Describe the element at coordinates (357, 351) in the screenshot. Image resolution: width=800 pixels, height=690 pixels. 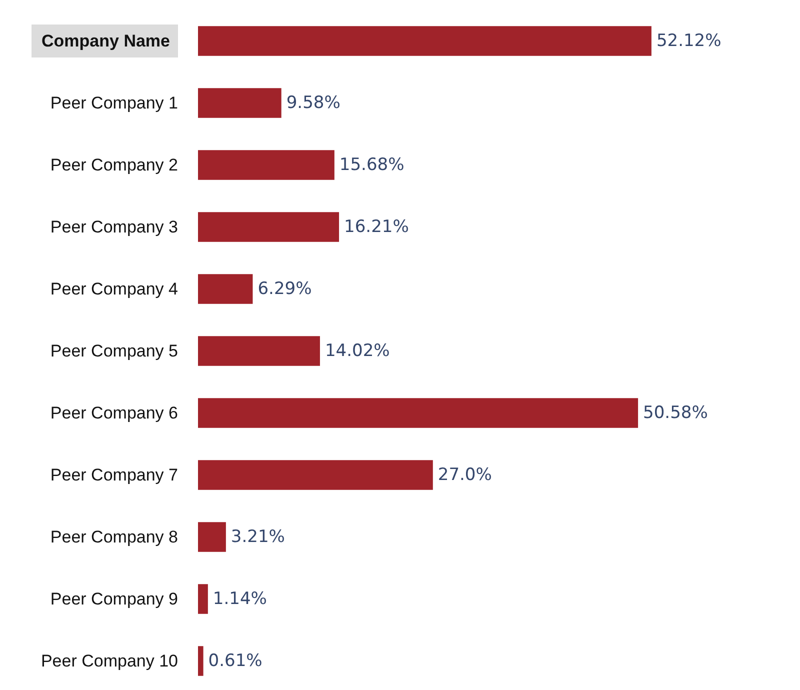
I see `data-label: 14.02%` at that location.